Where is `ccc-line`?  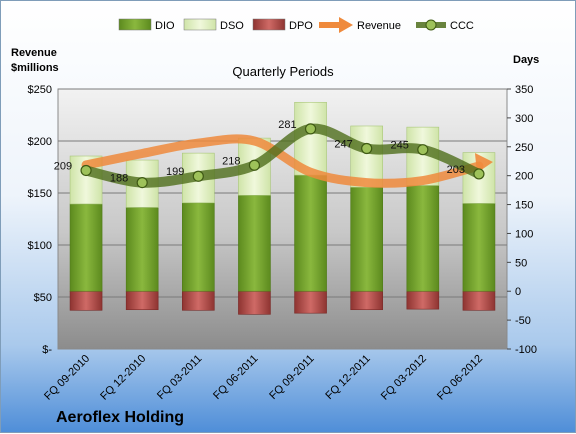
ccc-line is located at coordinates (282, 155).